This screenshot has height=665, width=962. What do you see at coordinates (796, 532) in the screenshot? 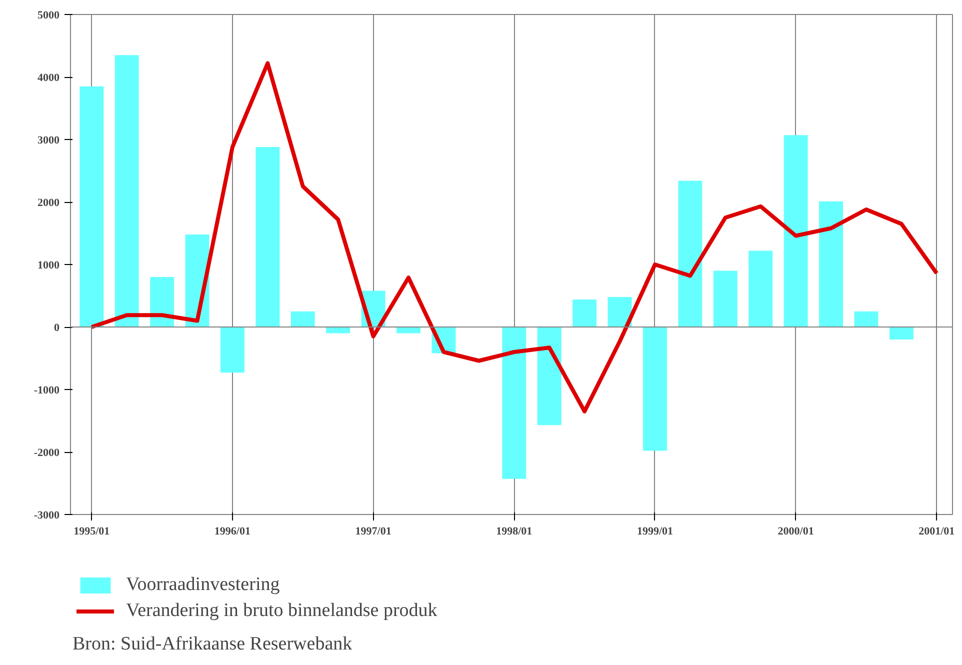
I see `x-tick-label: 2000/01` at bounding box center [796, 532].